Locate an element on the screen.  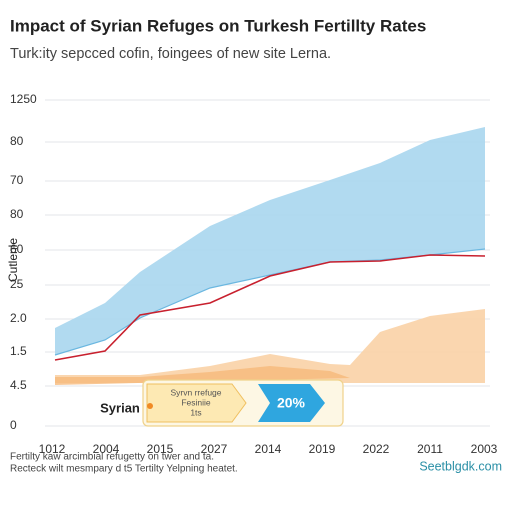
x-ticks: 1012 2004 2015 2027 2014 2019 2022 2011 2003 is located at coordinates (268, 449).